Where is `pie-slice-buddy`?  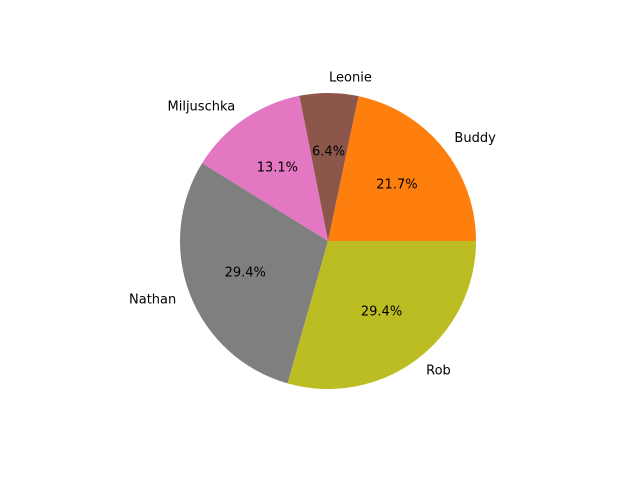
pie-slice-buddy is located at coordinates (402, 168).